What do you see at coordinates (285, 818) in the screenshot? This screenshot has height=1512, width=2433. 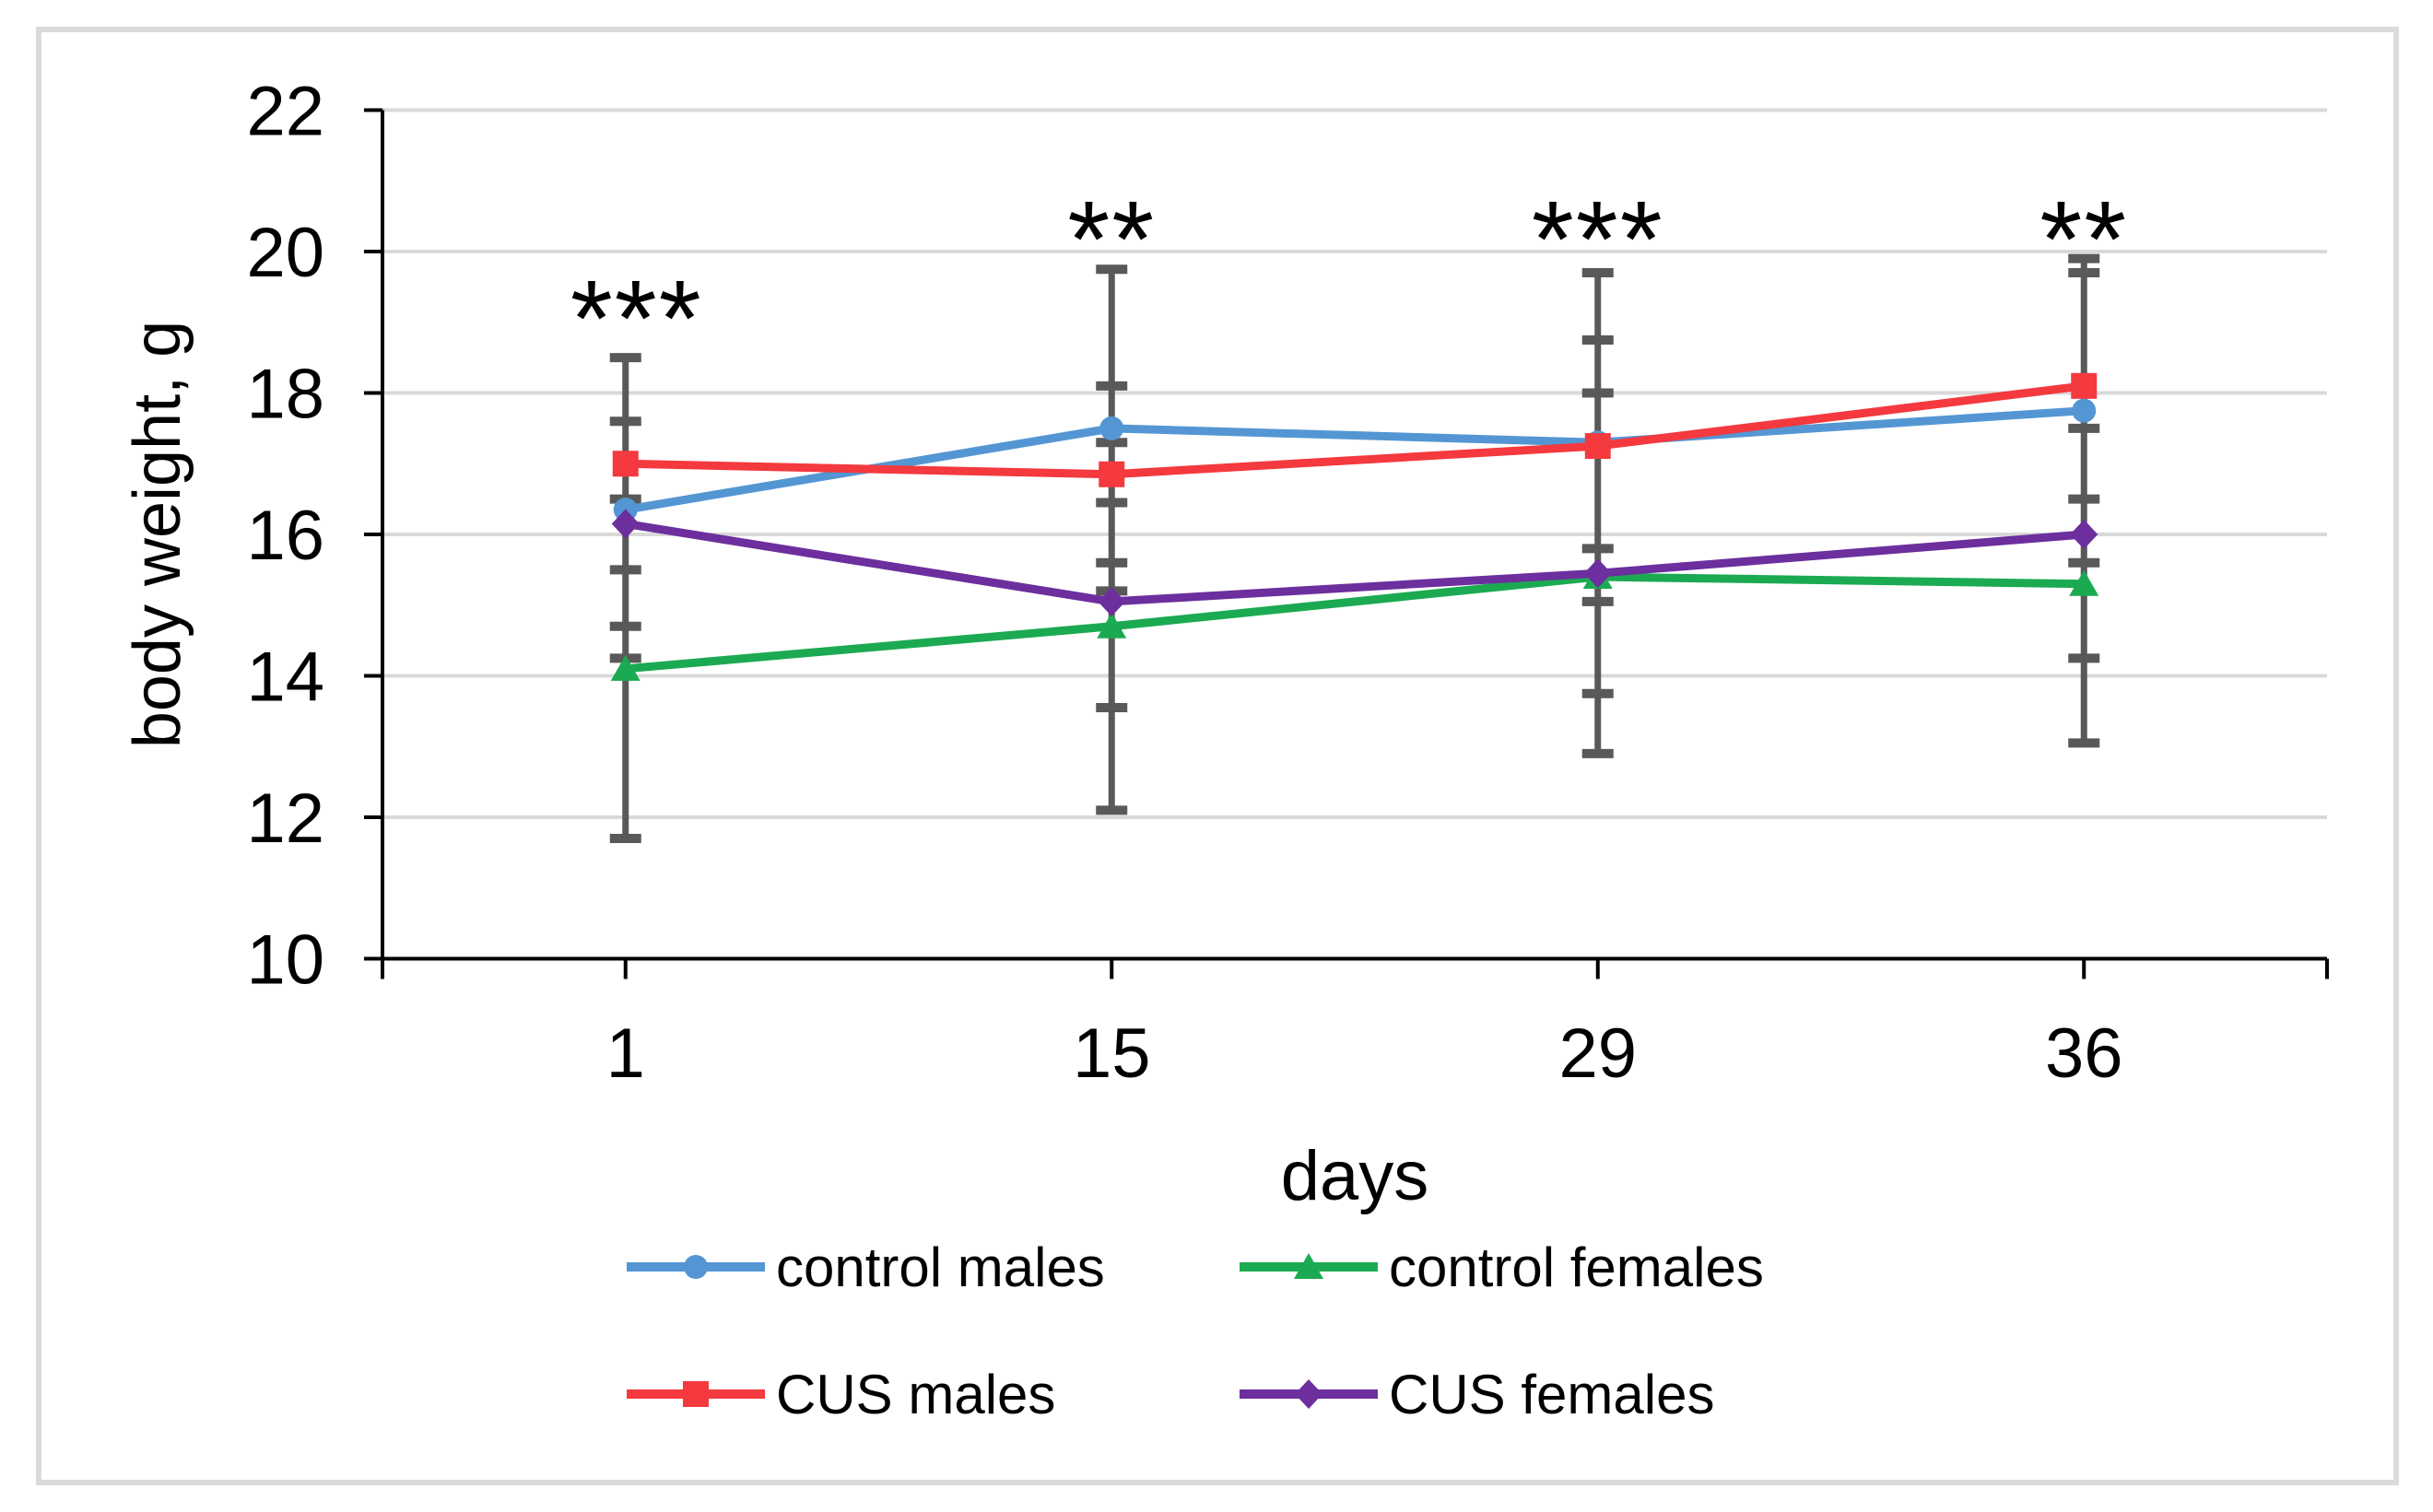 I see `y-tick-label: 12` at bounding box center [285, 818].